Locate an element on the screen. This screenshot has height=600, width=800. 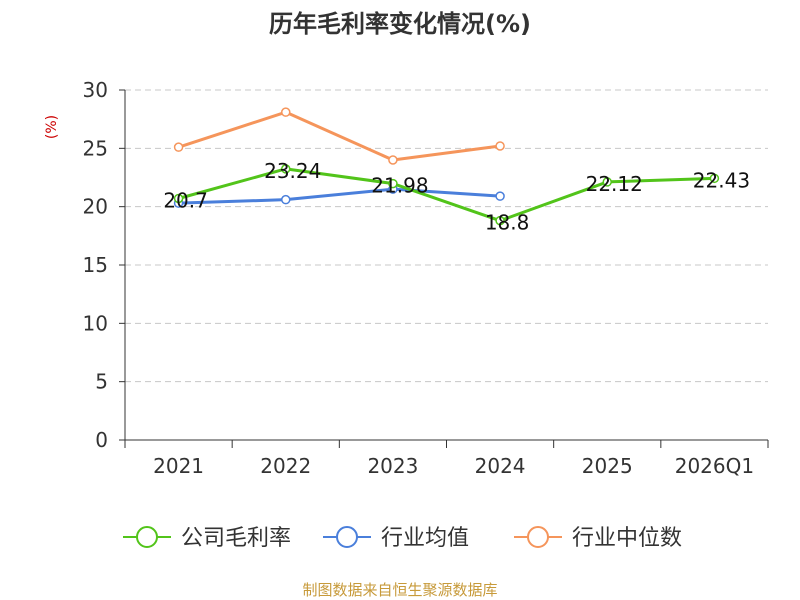
legend-label: 公司毛利率 is located at coordinates (236, 538).